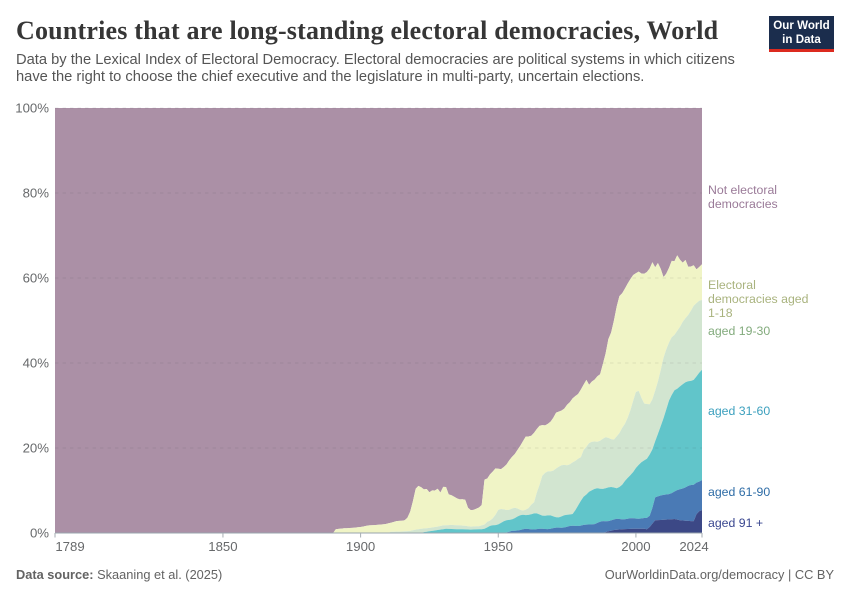 The width and height of the screenshot is (850, 600). What do you see at coordinates (635, 546) in the screenshot?
I see `svg-text: 2000` at bounding box center [635, 546].